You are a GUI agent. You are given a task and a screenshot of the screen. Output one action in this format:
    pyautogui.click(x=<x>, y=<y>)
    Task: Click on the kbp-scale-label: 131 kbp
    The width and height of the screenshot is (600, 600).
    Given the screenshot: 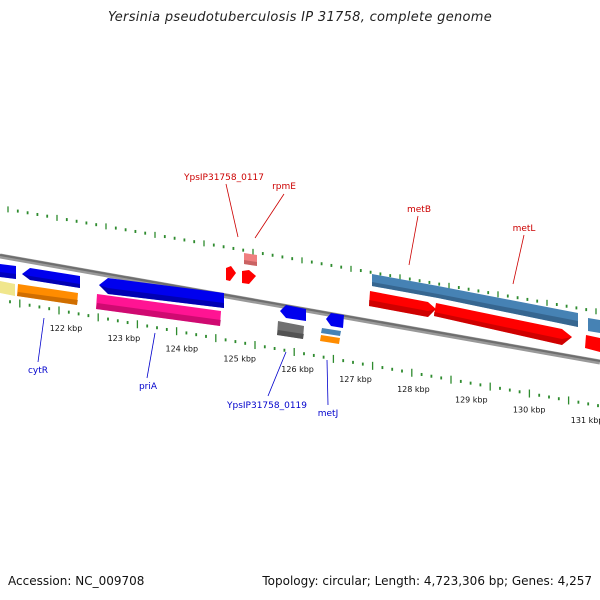 What is the action you would take?
    pyautogui.click(x=585, y=420)
    